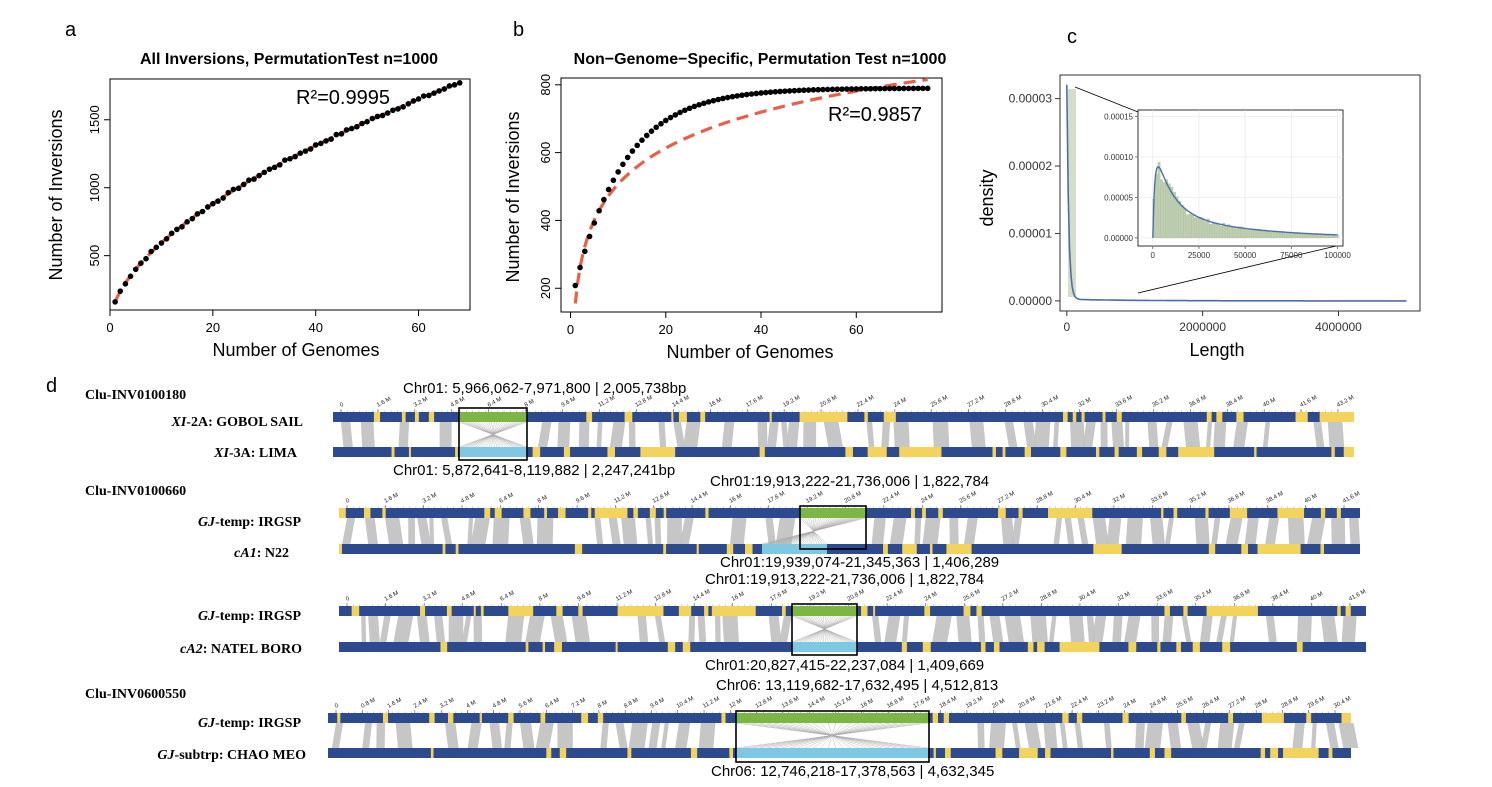 The height and width of the screenshot is (787, 1492). I want to click on scale-tick-label: 14.4 M, so click(701, 596).